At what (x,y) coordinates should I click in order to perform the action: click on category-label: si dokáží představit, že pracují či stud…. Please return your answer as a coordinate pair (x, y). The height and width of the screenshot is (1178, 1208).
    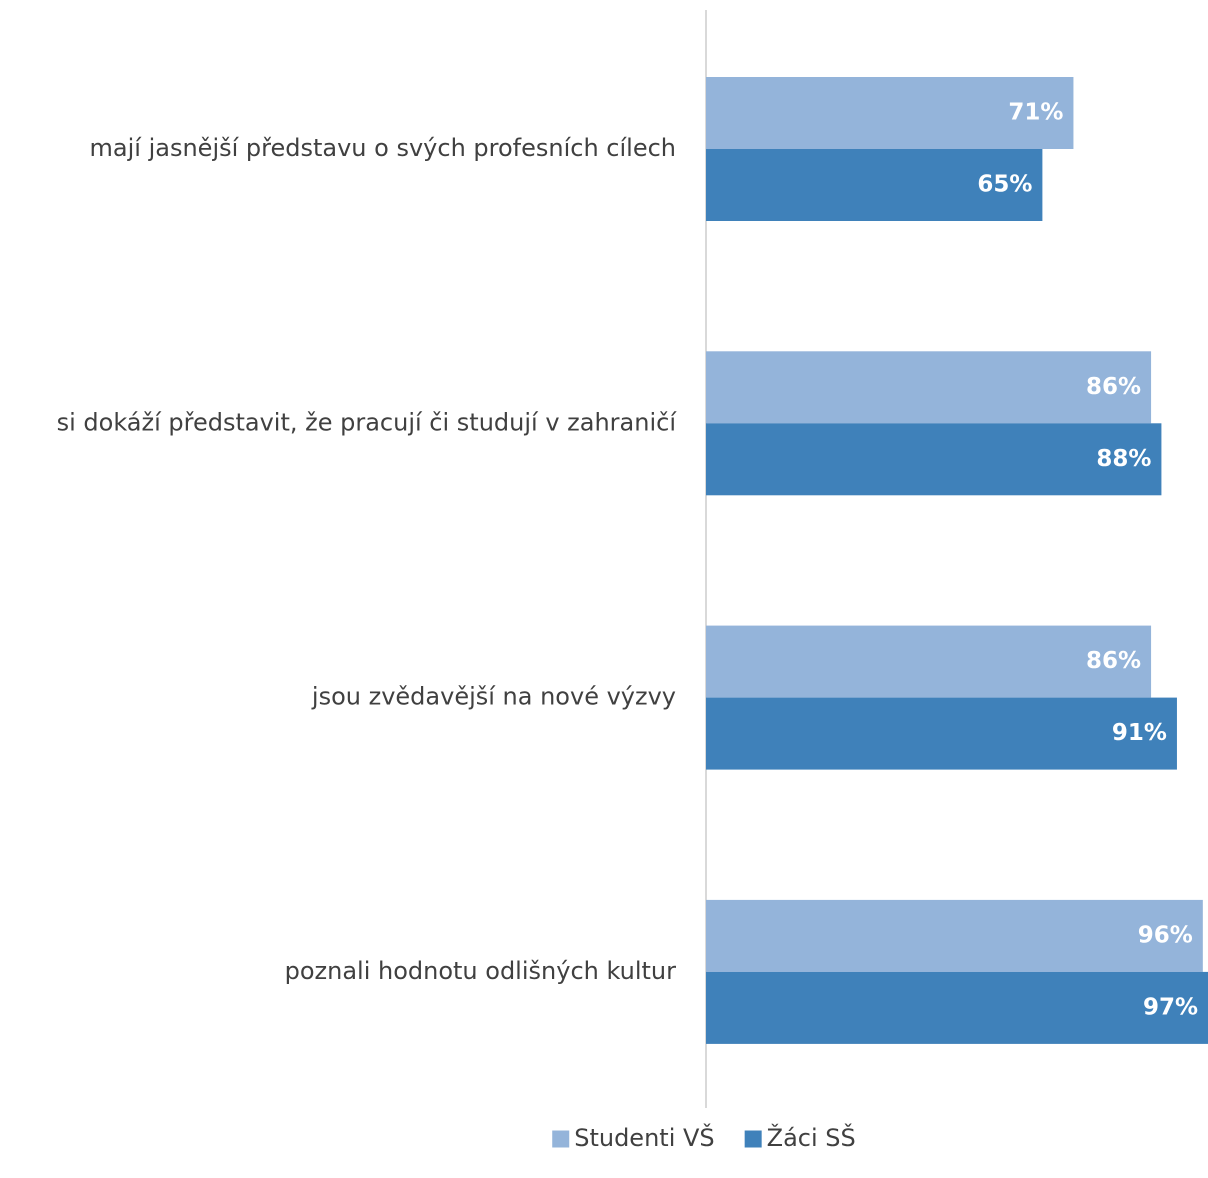
    Looking at the image, I should click on (367, 422).